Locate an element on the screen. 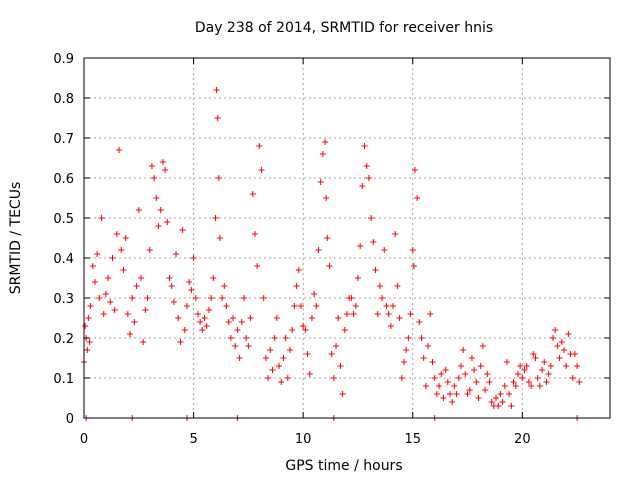  y-tick-label: 0.2 is located at coordinates (63, 339).